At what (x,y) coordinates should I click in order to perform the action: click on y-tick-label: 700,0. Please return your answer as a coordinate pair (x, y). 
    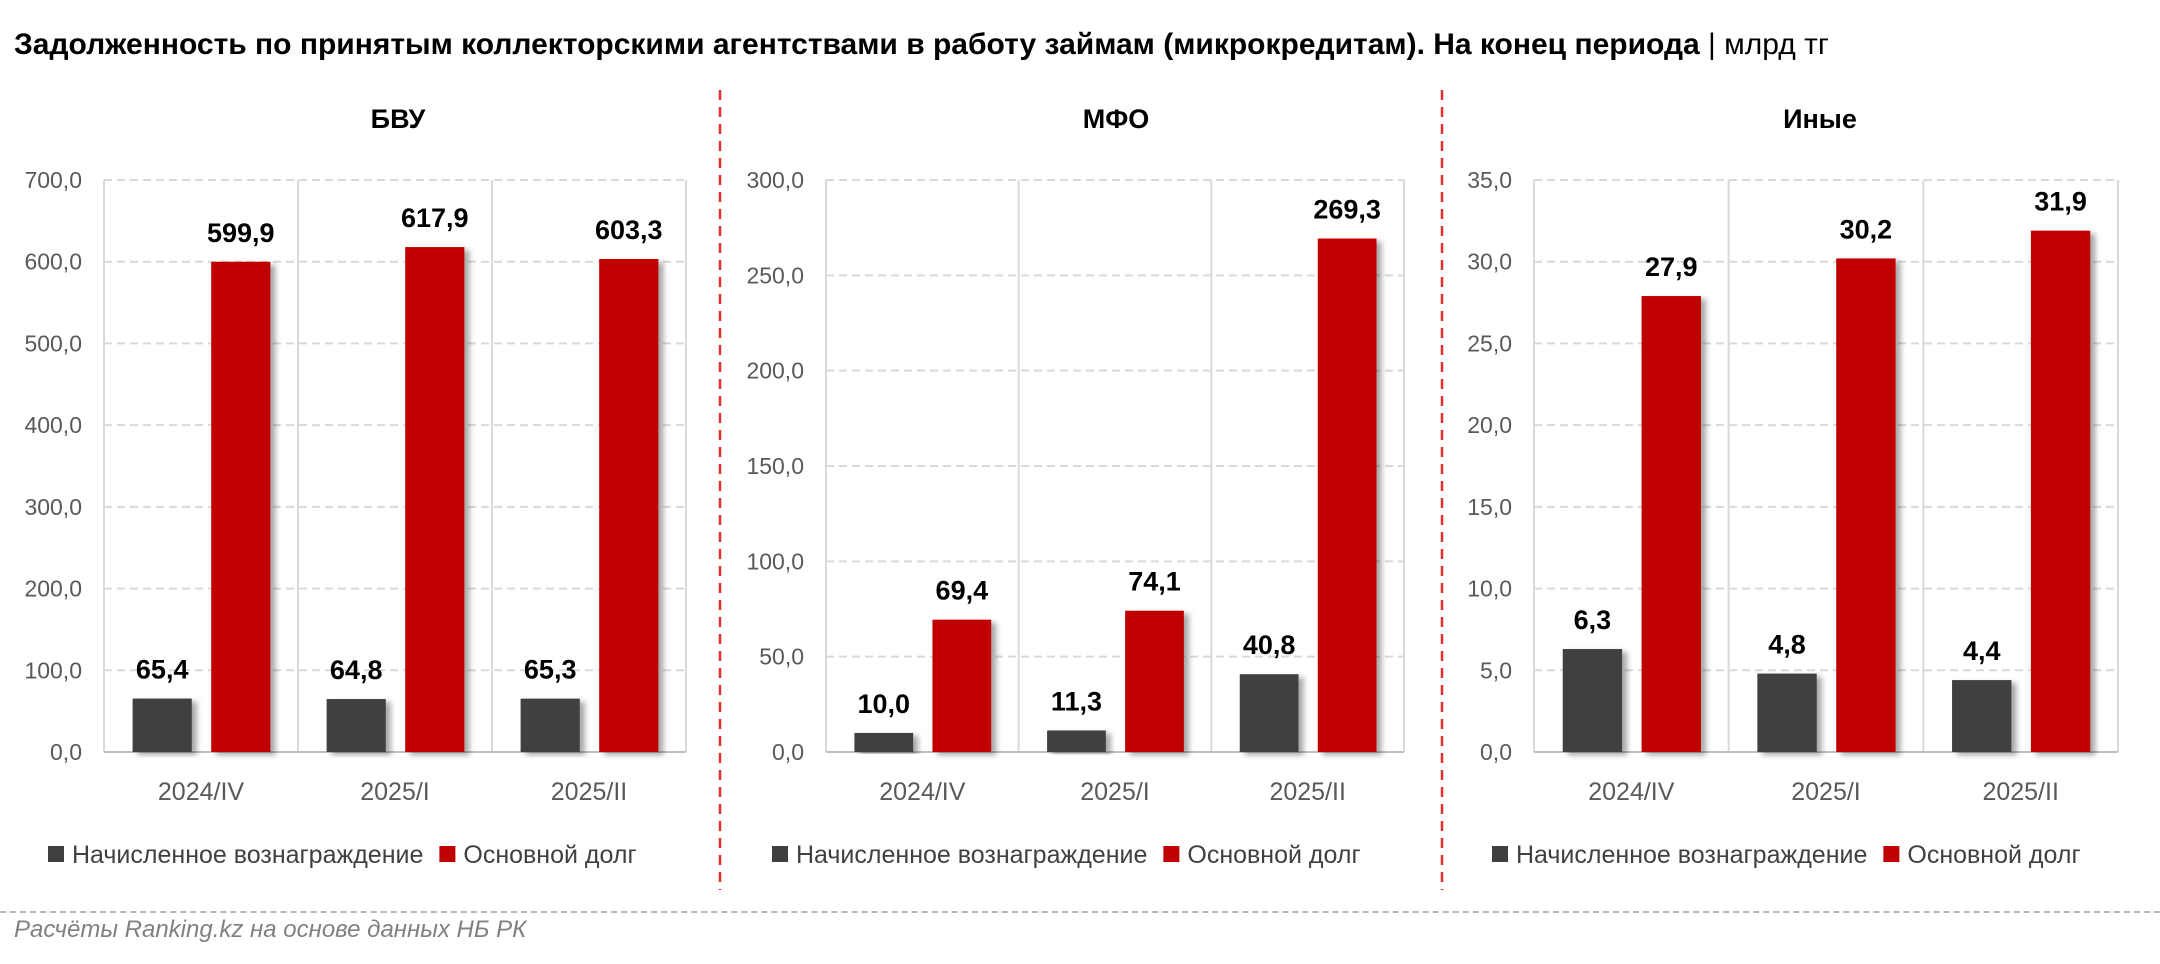
    Looking at the image, I should click on (53, 180).